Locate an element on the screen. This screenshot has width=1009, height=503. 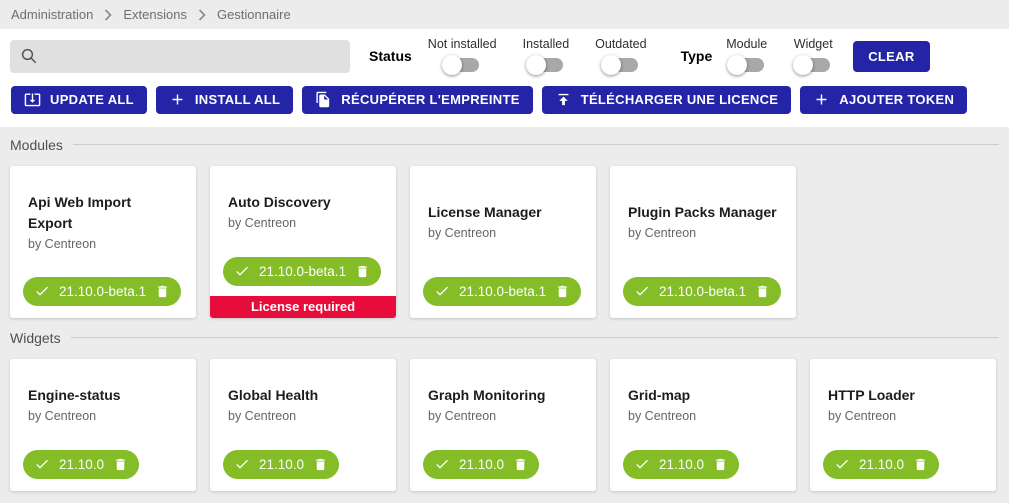
action-button-label: TÉLÉCHARGER UNE LICENCE is located at coordinates (679, 100).